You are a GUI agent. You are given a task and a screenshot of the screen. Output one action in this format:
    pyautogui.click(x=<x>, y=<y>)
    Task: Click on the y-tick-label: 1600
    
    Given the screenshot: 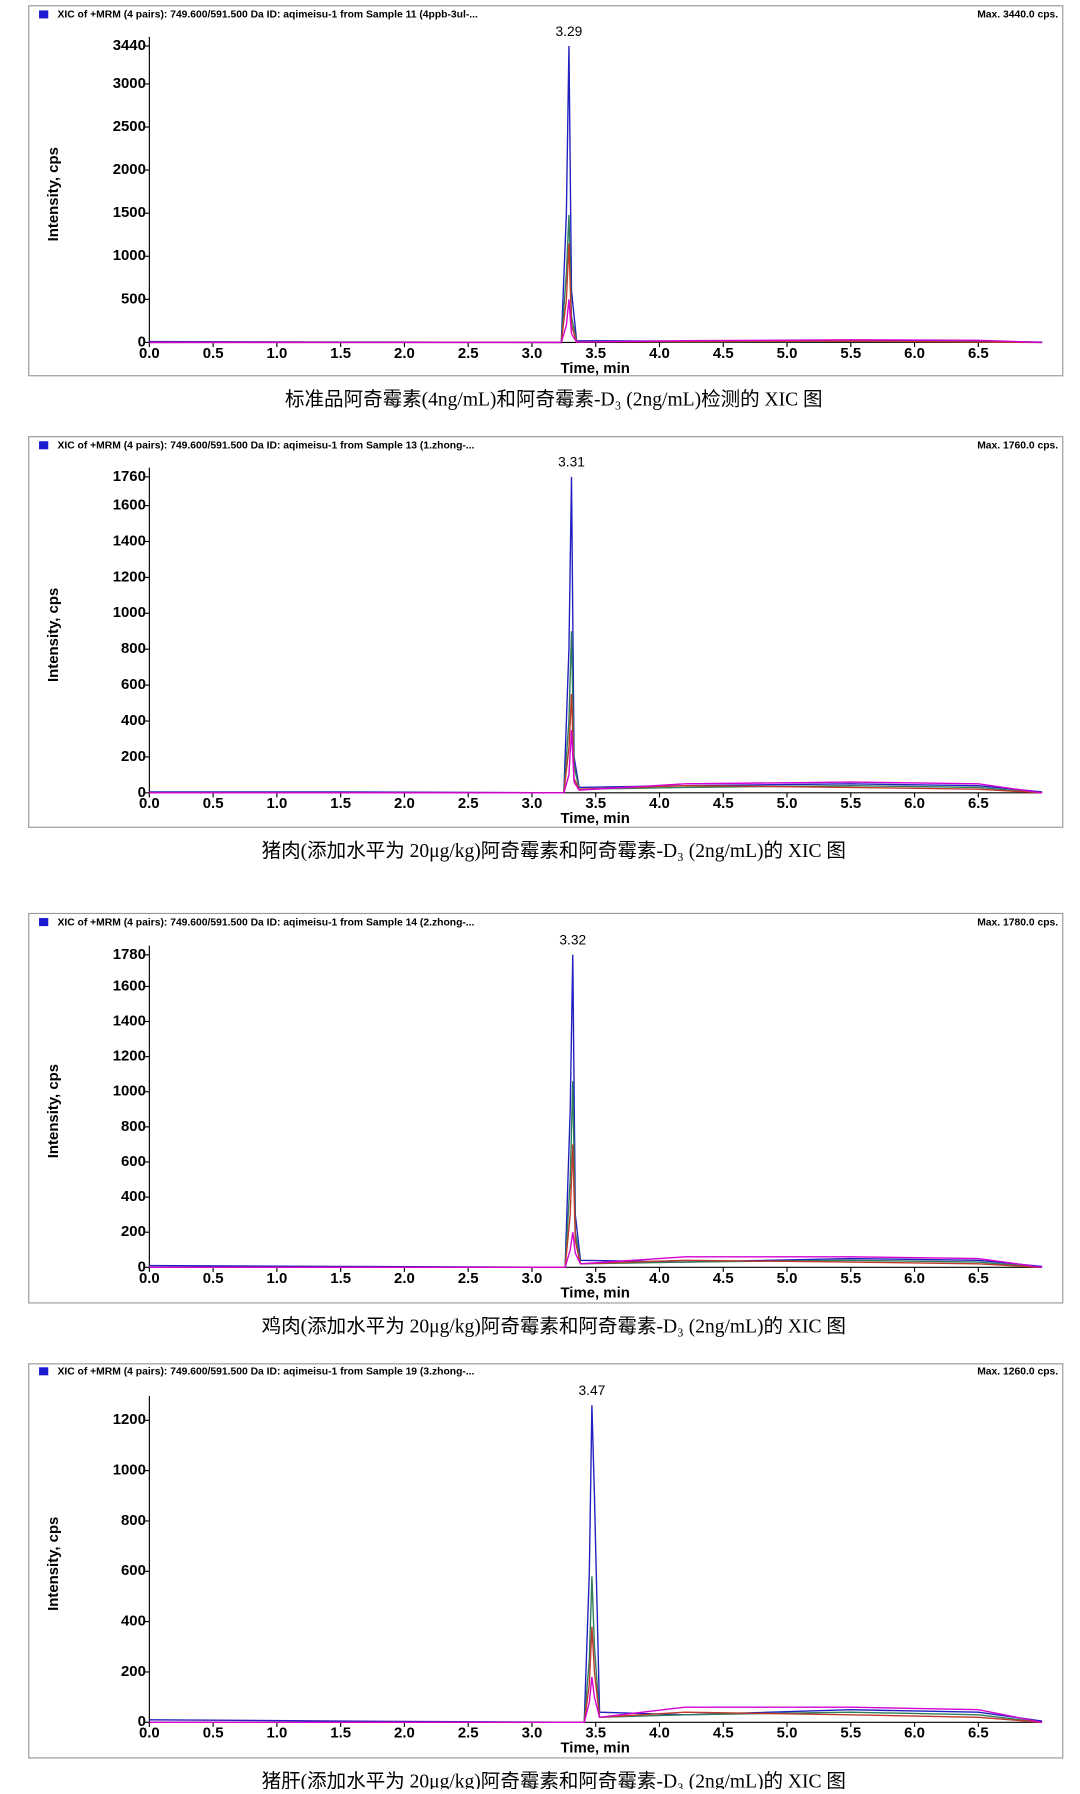 What is the action you would take?
    pyautogui.click(x=129, y=985)
    